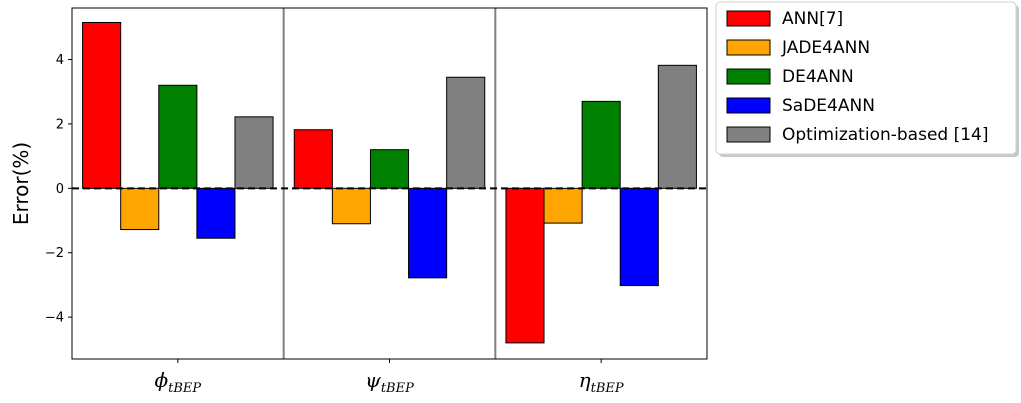 Image resolution: width=1021 pixels, height=403 pixels. Describe the element at coordinates (825, 48) in the screenshot. I see `legend-label: JADE4ANN` at that location.